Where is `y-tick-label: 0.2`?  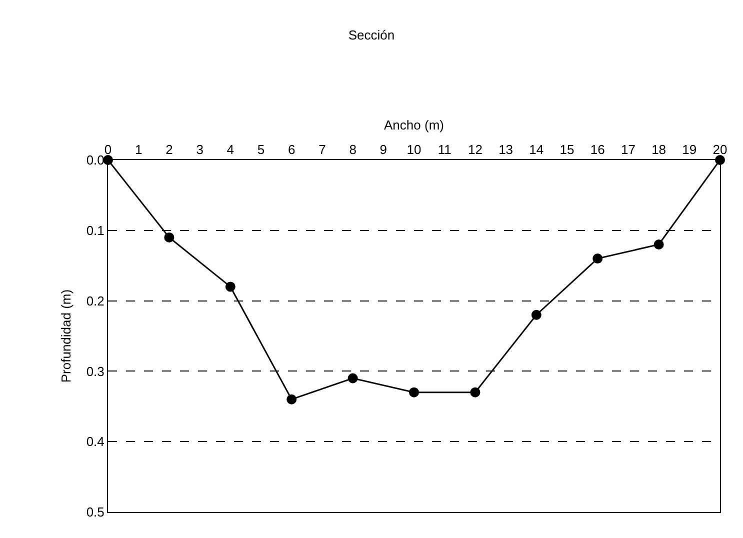 y-tick-label: 0.2 is located at coordinates (95, 300).